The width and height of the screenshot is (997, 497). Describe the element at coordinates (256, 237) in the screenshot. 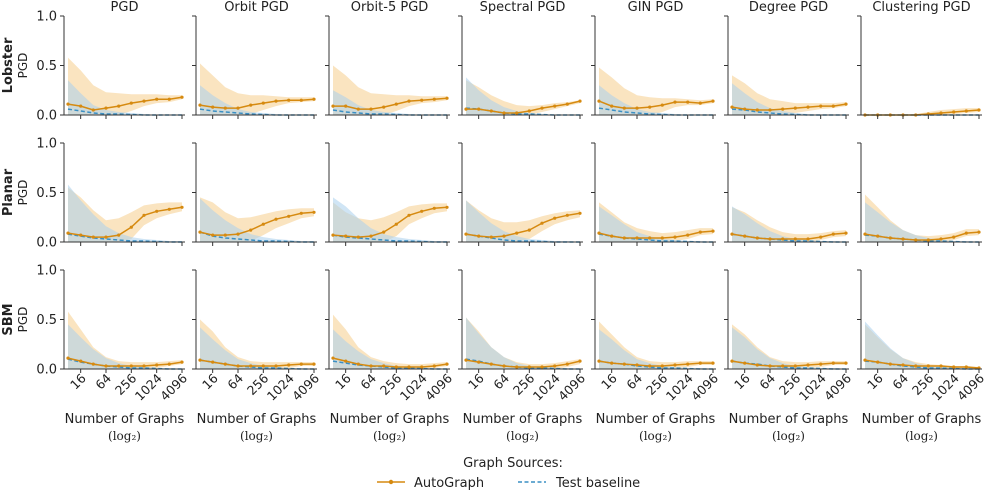

I see `baseline-line` at that location.